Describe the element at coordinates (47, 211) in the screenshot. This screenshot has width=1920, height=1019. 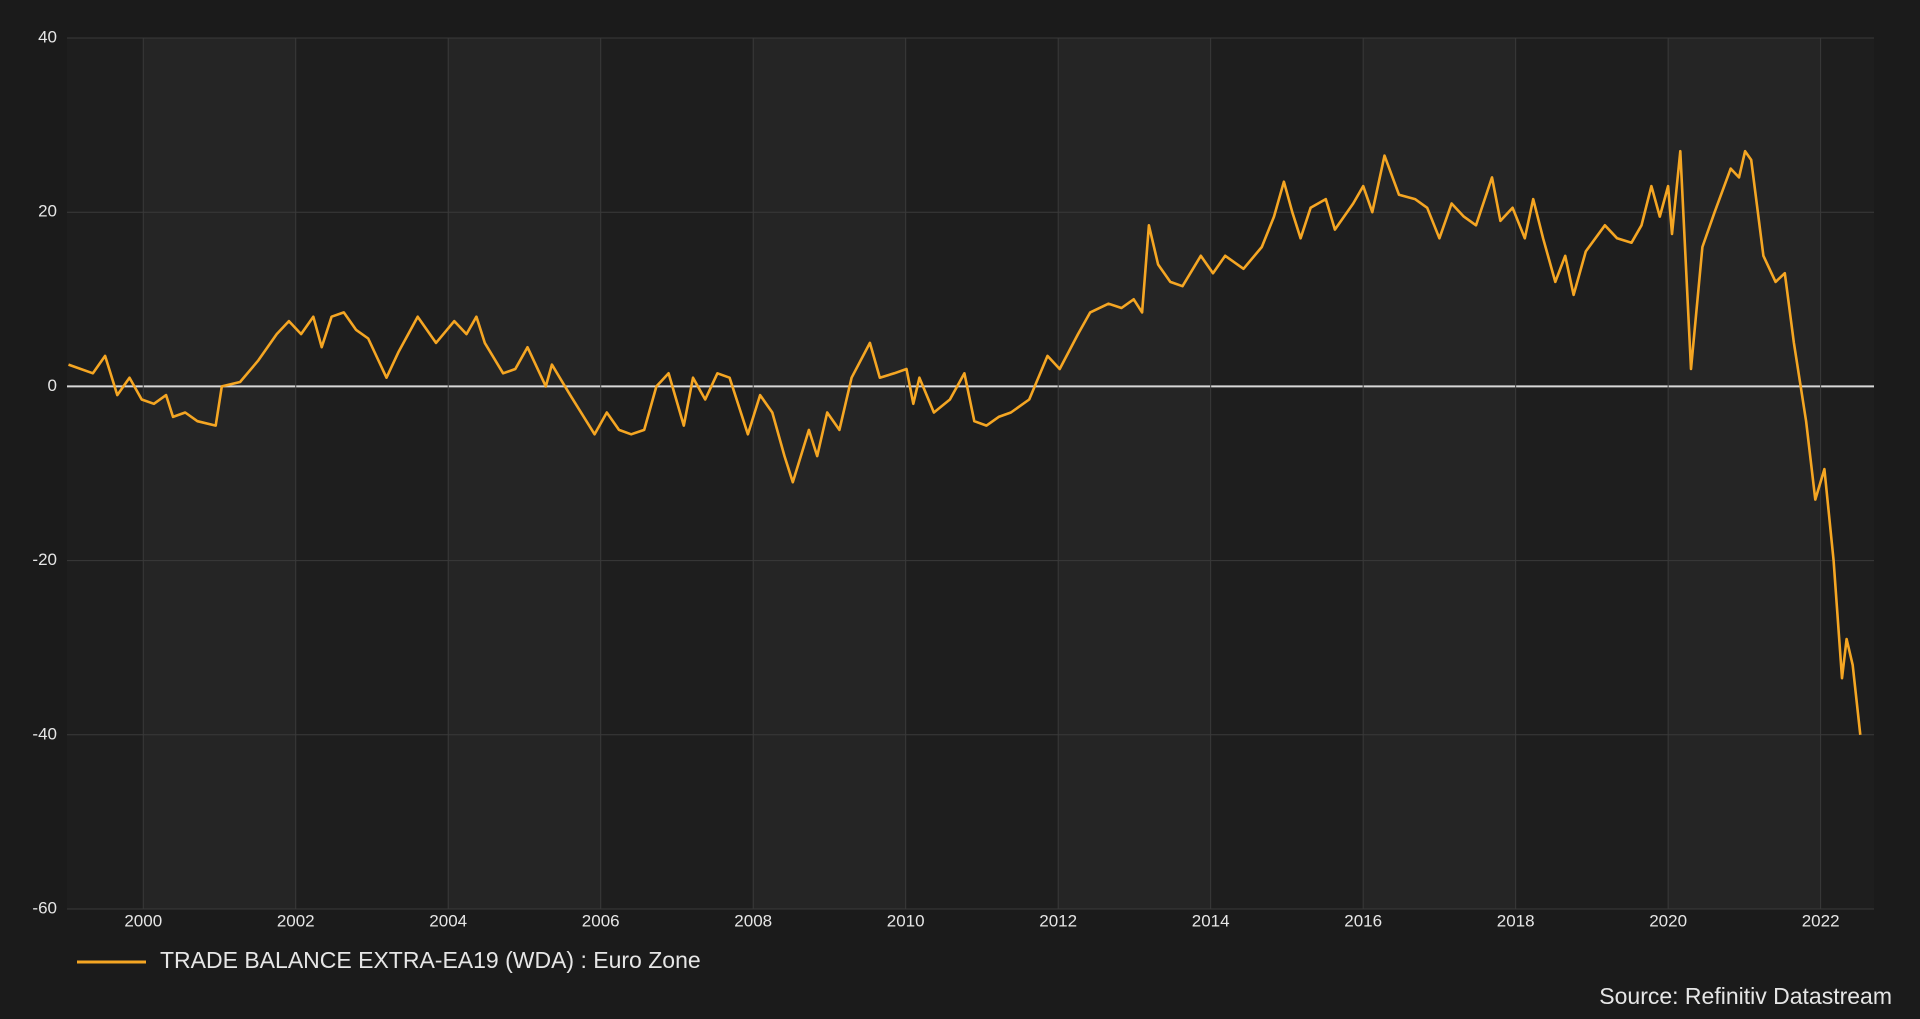
I see `y-tick-label: 20` at that location.